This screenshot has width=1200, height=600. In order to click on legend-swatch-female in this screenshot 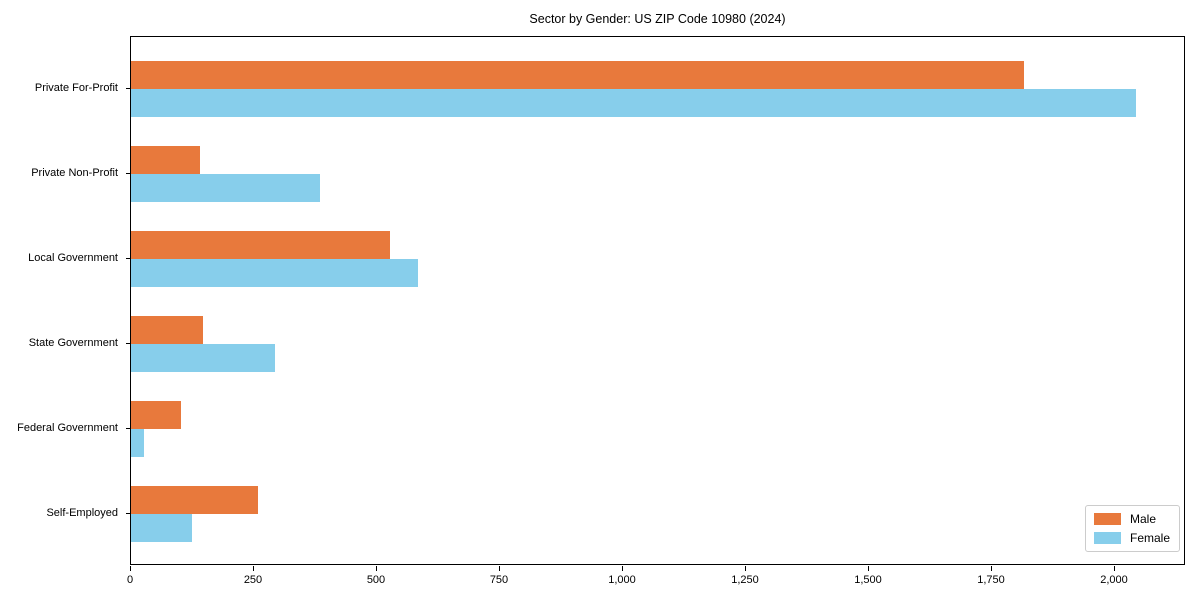, I will do `click(1107, 538)`.